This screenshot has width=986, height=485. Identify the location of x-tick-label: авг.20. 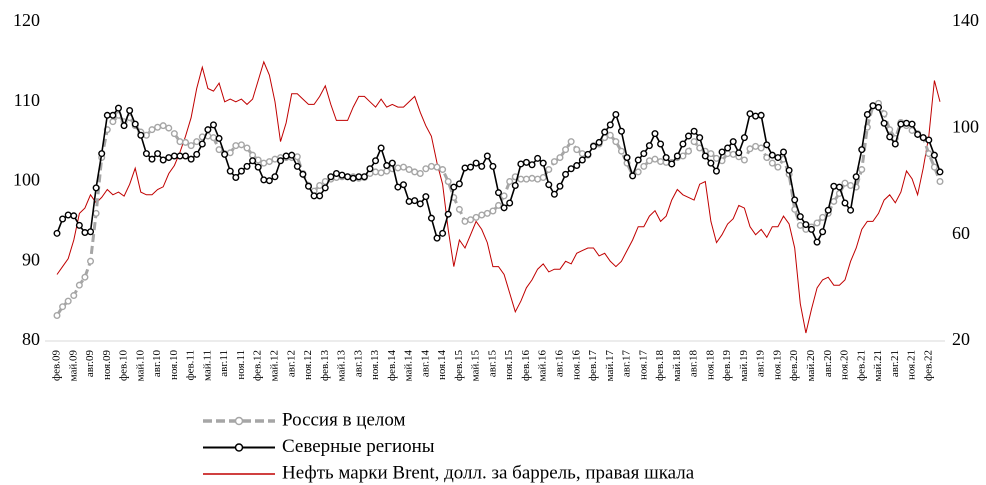
(828, 364).